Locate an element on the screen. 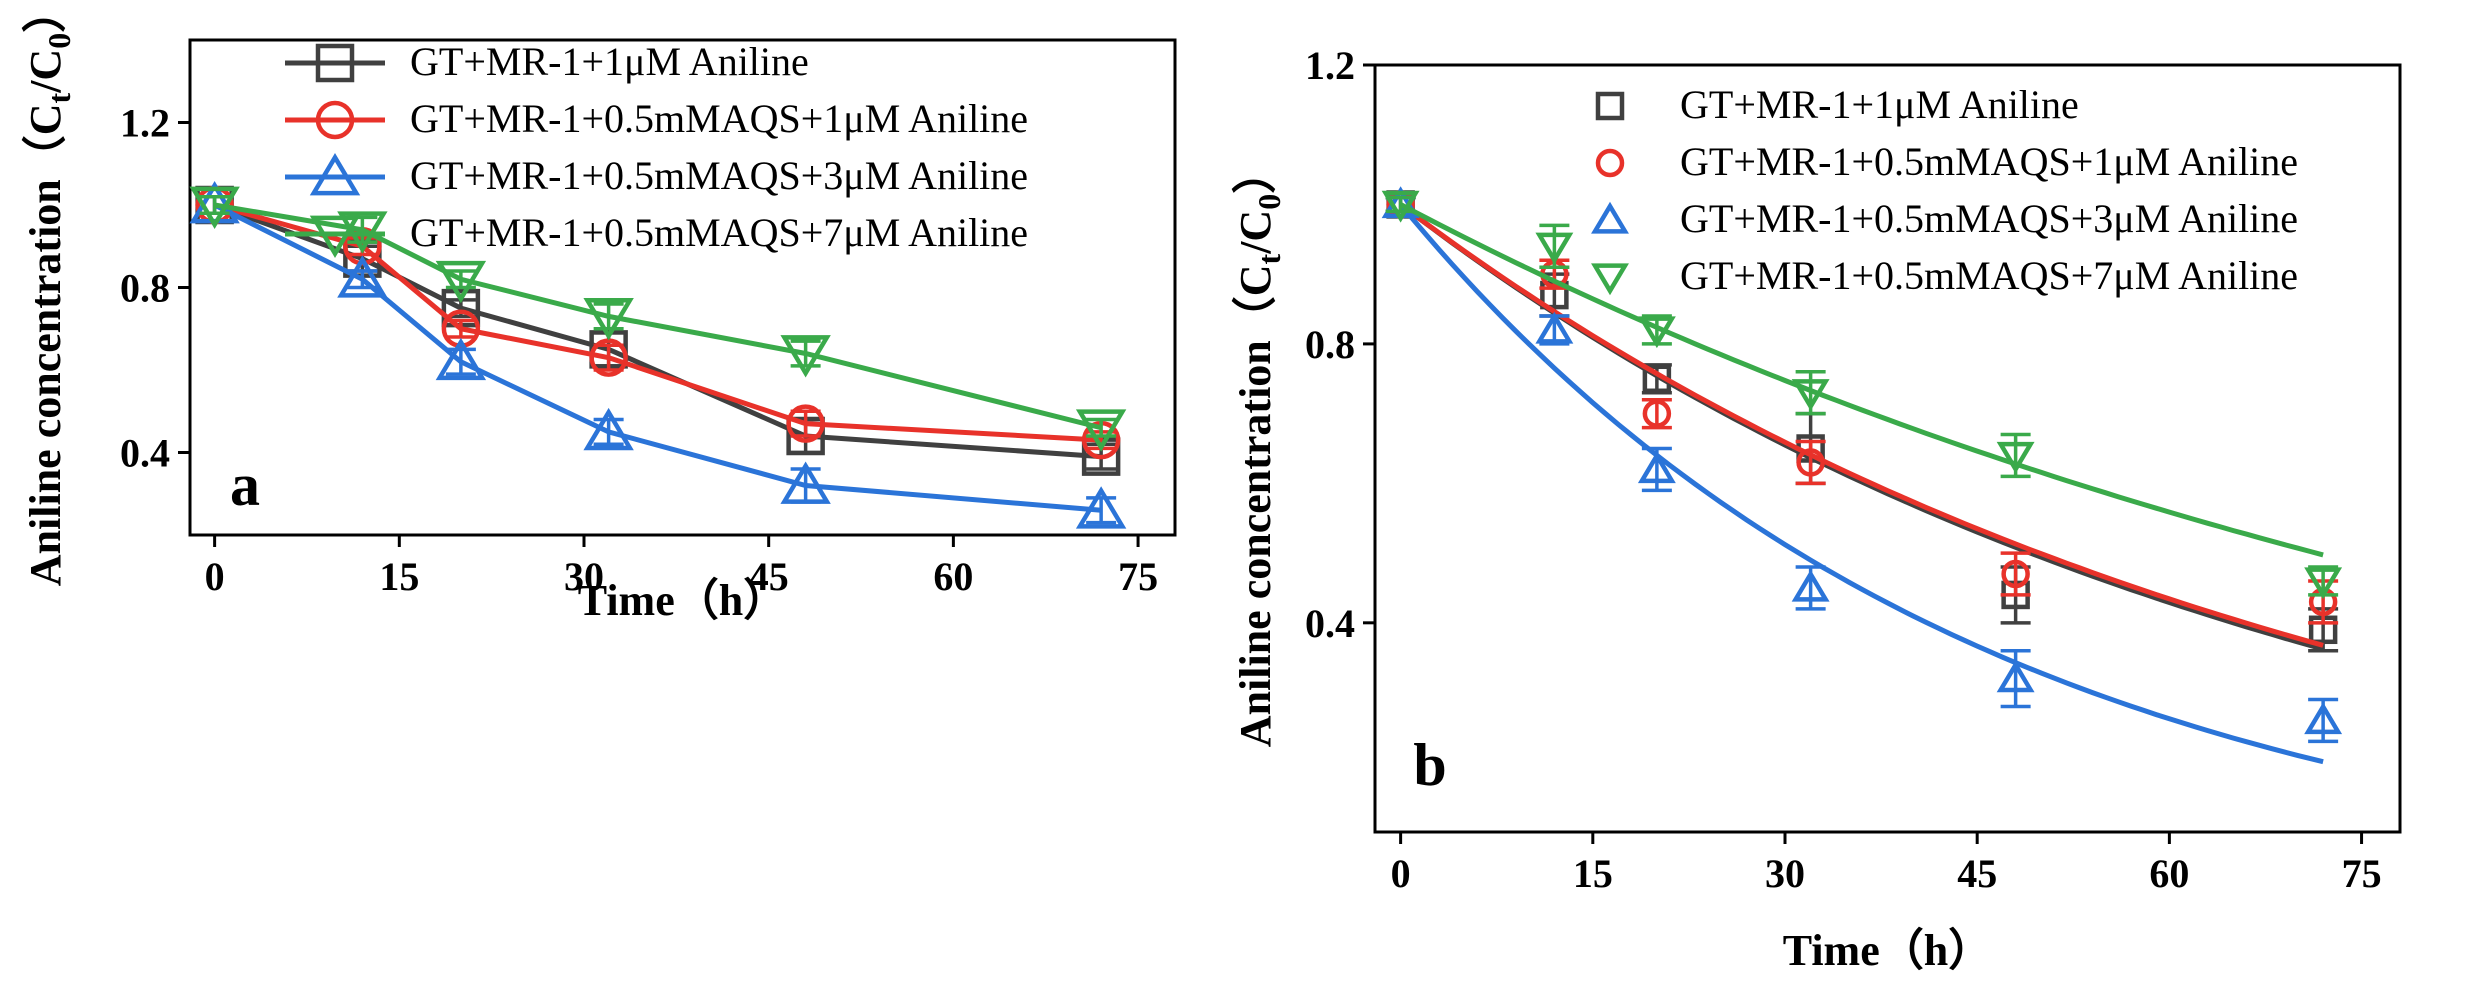 This screenshot has width=2465, height=1002. fit-curve is located at coordinates (1861, 380).